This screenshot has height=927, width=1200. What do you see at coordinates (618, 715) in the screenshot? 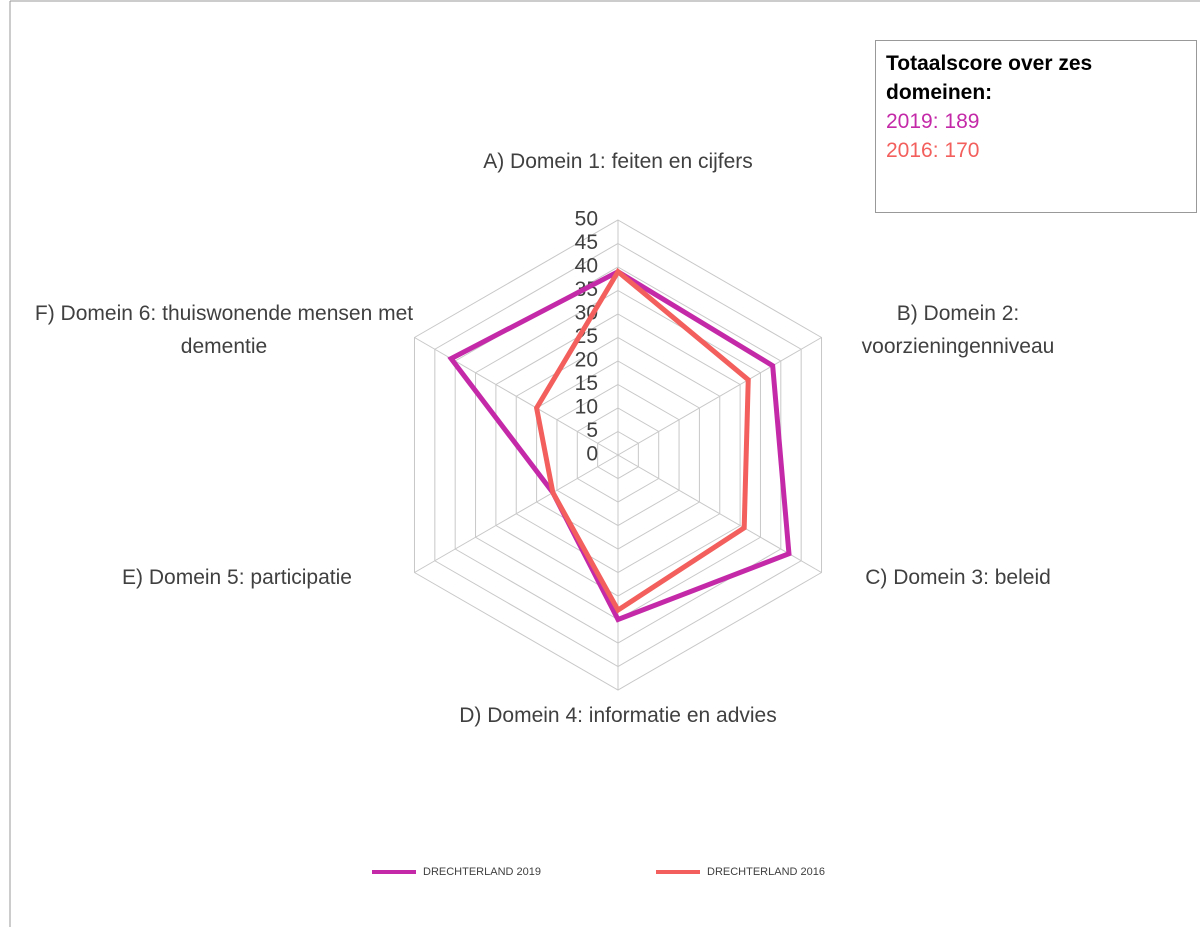
I see `category-label: D) Domein 4: informatie en advies` at bounding box center [618, 715].